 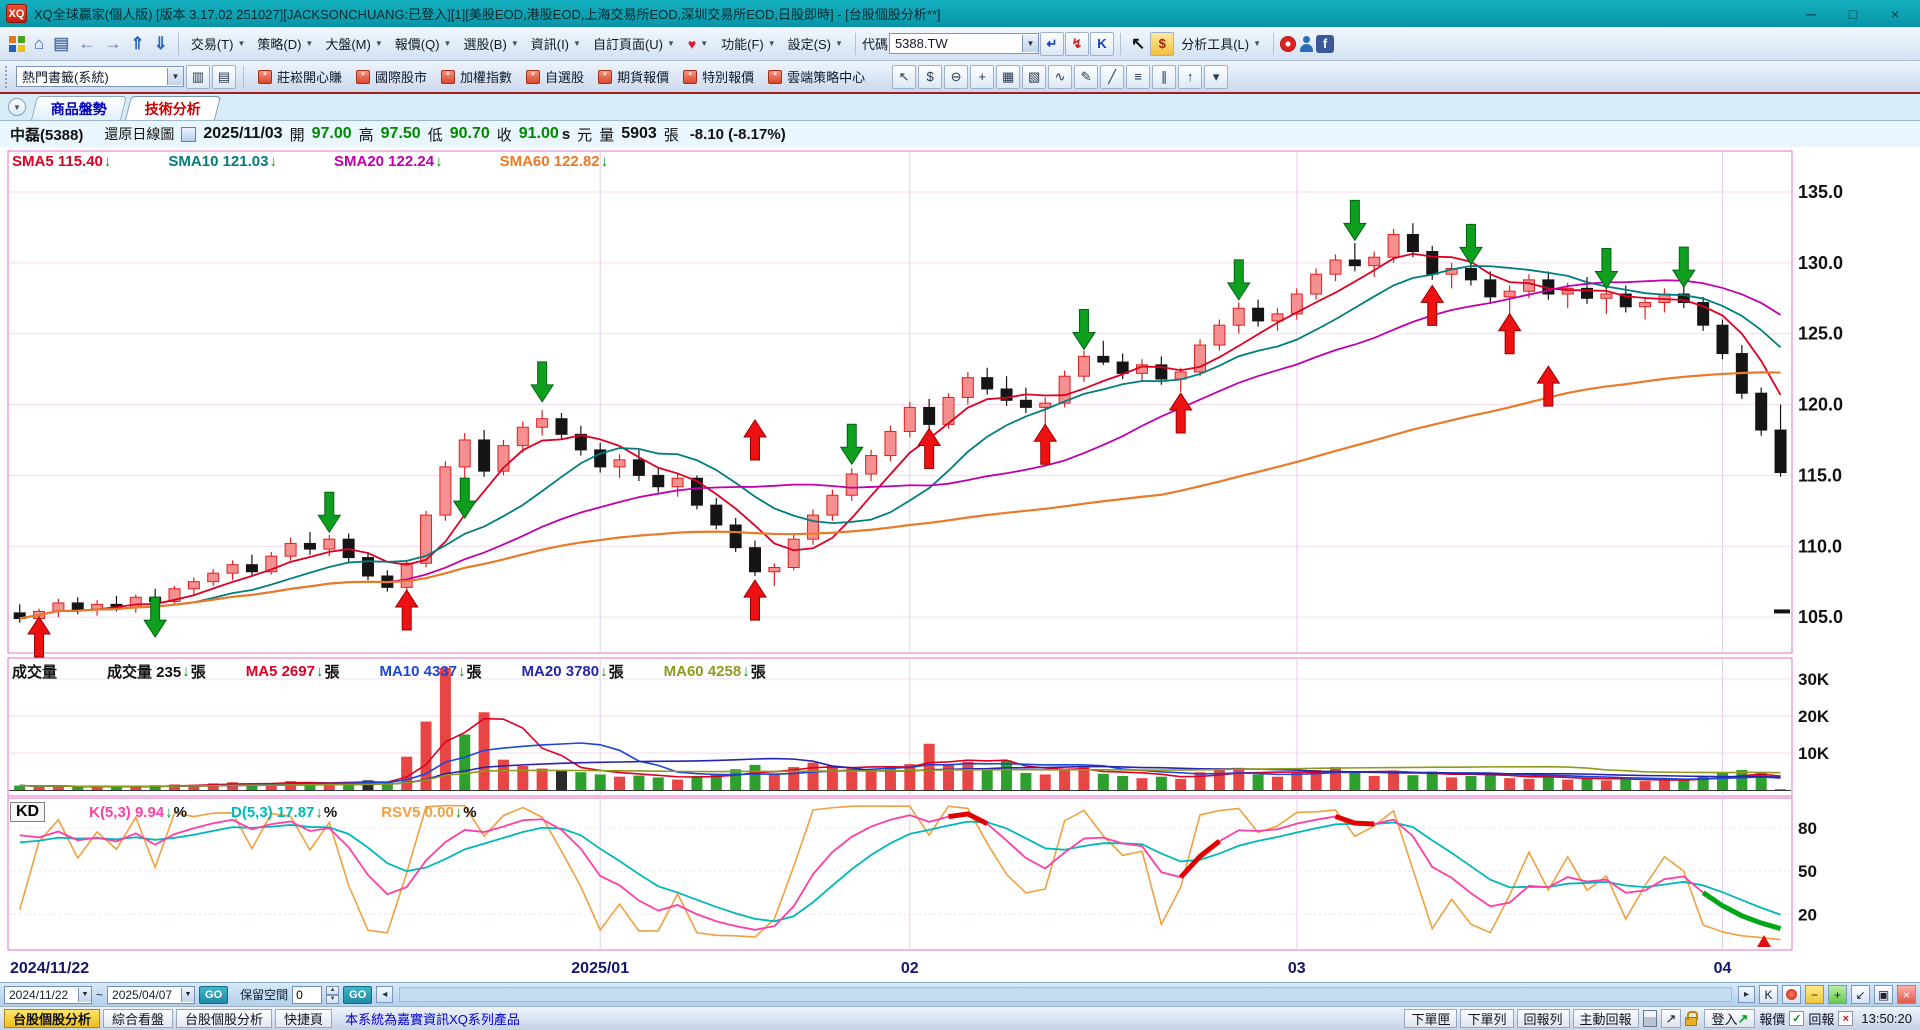 I want to click on kd-legend-item: D(5,3) 17.87 ↓ %, so click(x=284, y=812).